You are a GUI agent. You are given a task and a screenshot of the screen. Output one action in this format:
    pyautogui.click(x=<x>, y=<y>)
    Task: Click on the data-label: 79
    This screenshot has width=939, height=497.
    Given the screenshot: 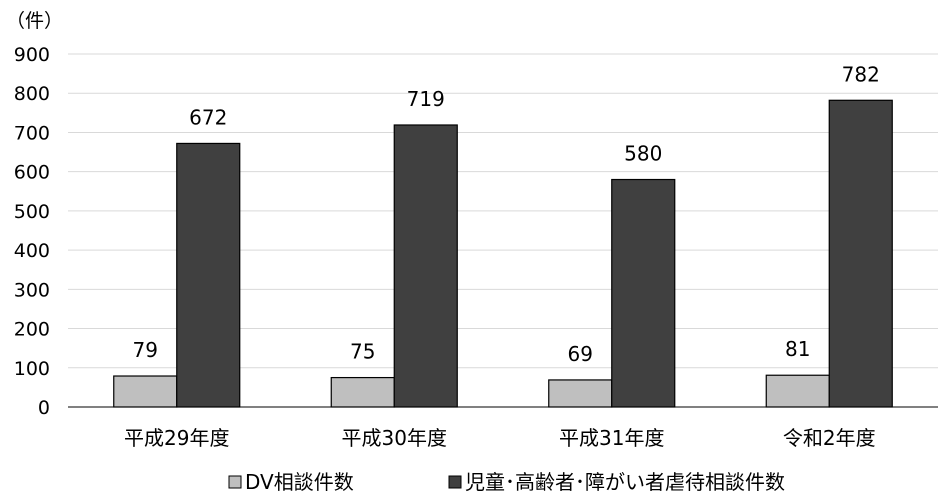 What is the action you would take?
    pyautogui.click(x=145, y=350)
    